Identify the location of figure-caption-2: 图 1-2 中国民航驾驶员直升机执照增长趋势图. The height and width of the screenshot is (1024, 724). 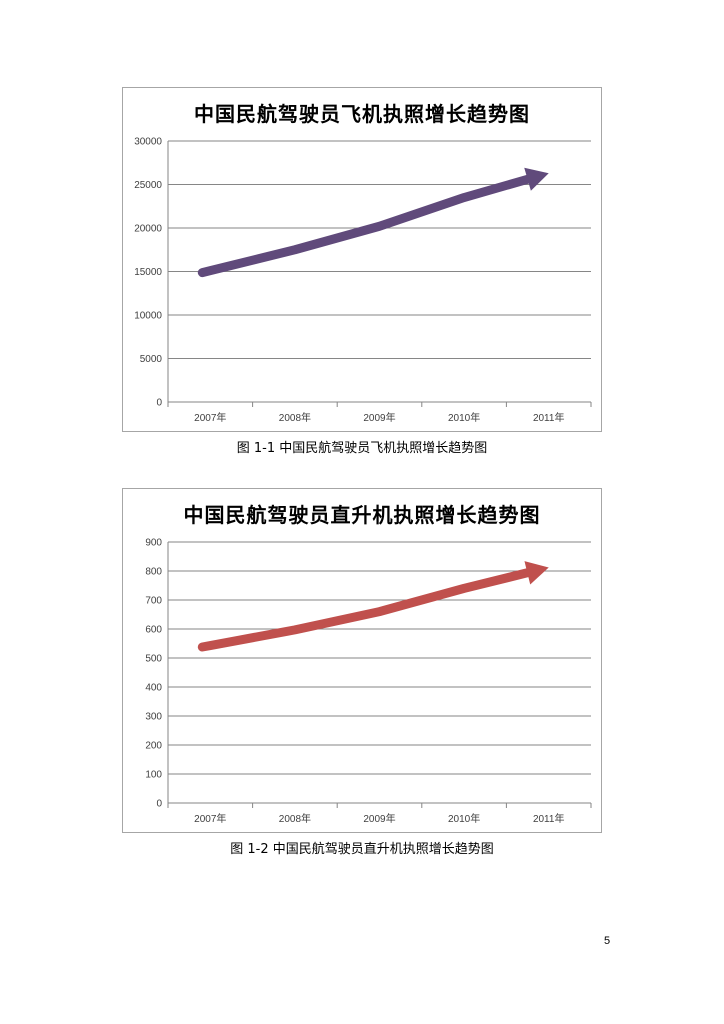
(362, 849).